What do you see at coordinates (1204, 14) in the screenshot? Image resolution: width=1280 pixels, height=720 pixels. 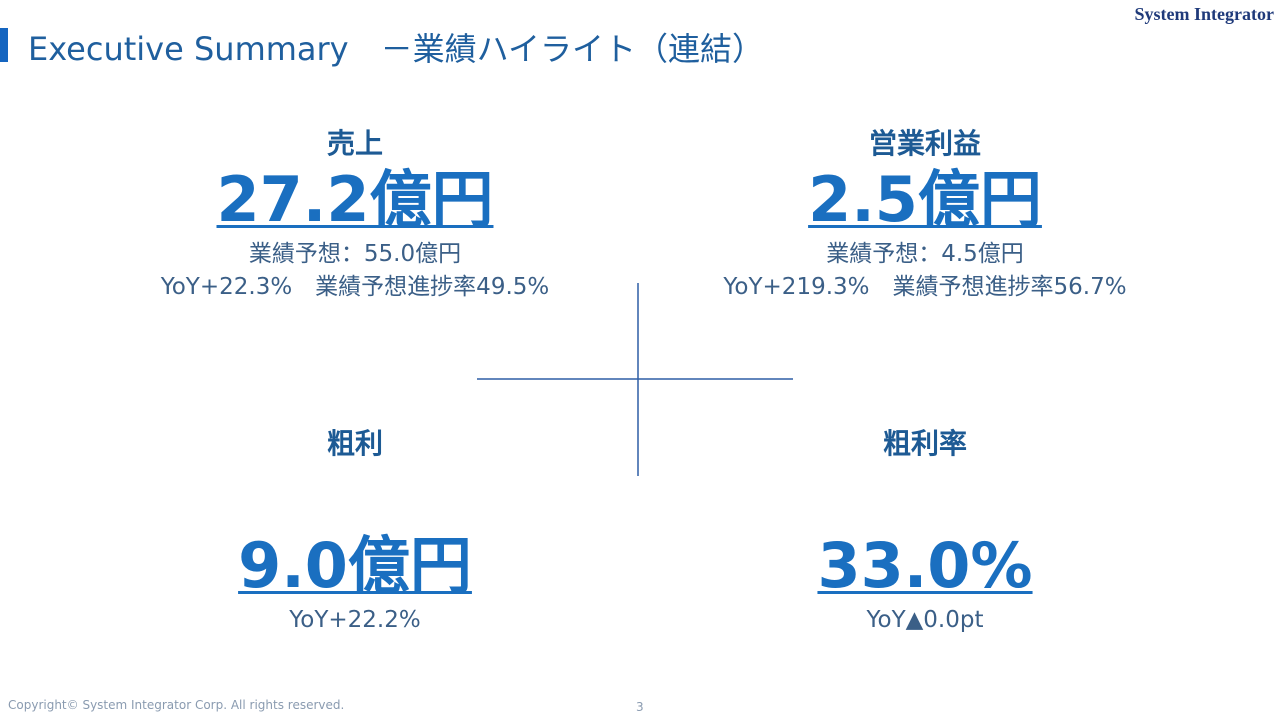 I see `brand: System Integrator` at bounding box center [1204, 14].